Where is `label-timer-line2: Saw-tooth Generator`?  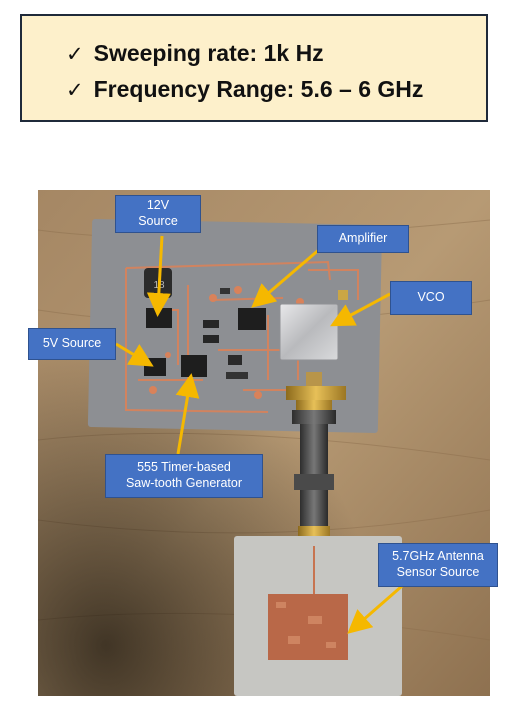
label-timer-line2: Saw-tooth Generator is located at coordinates (184, 483).